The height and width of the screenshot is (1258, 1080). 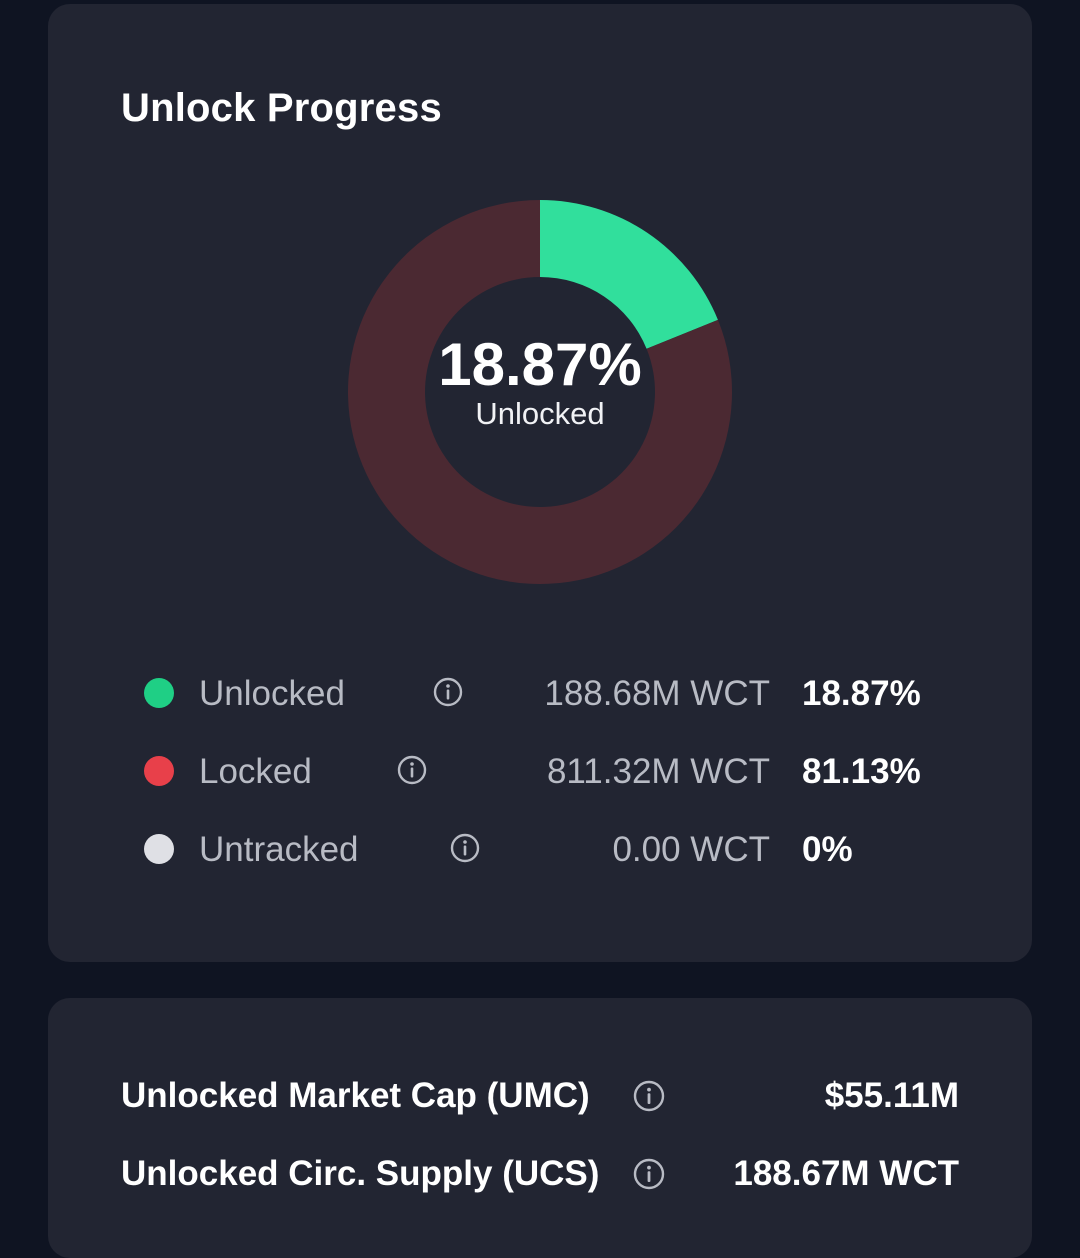 What do you see at coordinates (540, 364) in the screenshot?
I see `donut-center-percent: 18.87%` at bounding box center [540, 364].